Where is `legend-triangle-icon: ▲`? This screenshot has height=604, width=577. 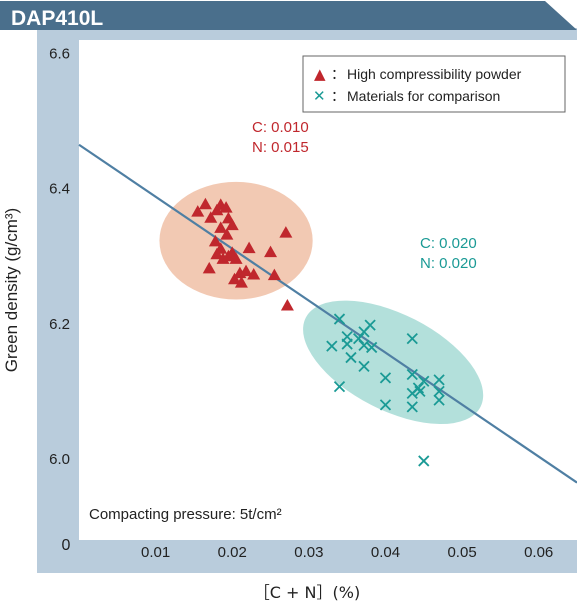
legend-triangle-icon: ▲ is located at coordinates (320, 74).